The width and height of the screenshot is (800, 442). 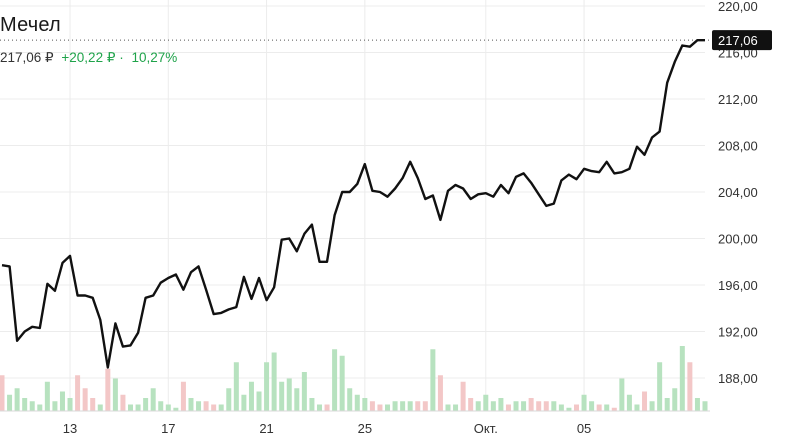 I want to click on x-tick-label: Окт., so click(x=486, y=428).